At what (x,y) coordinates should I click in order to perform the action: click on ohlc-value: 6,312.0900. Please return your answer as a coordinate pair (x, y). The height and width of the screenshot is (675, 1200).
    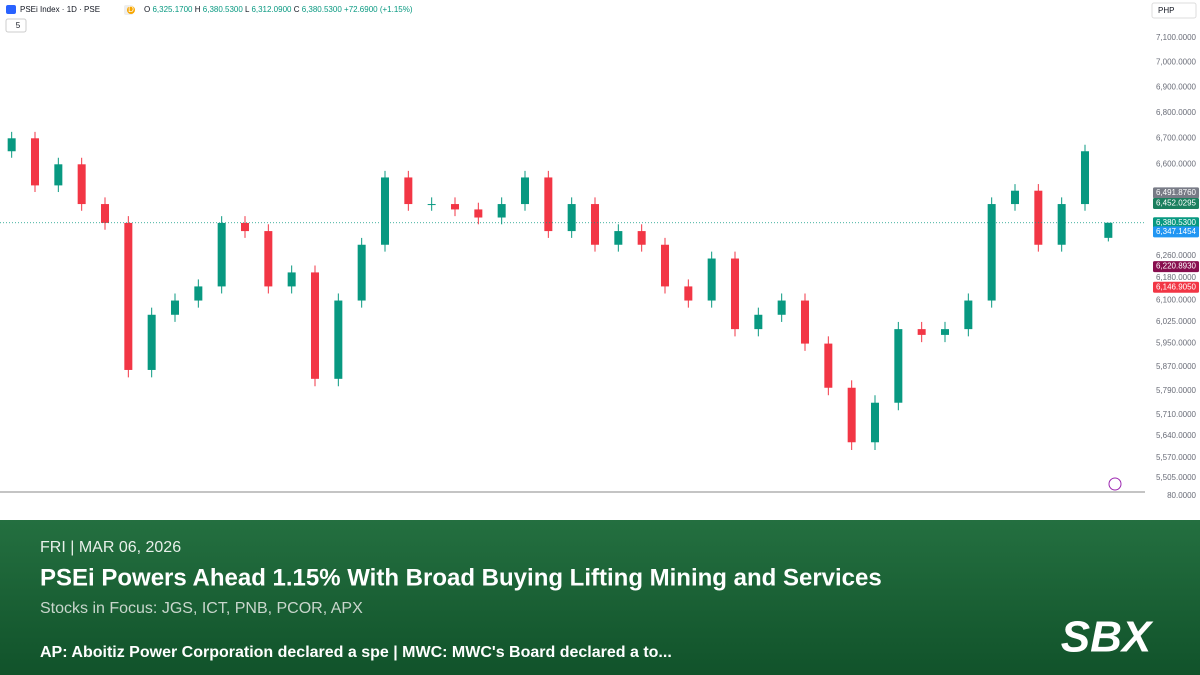
    Looking at the image, I should click on (271, 9).